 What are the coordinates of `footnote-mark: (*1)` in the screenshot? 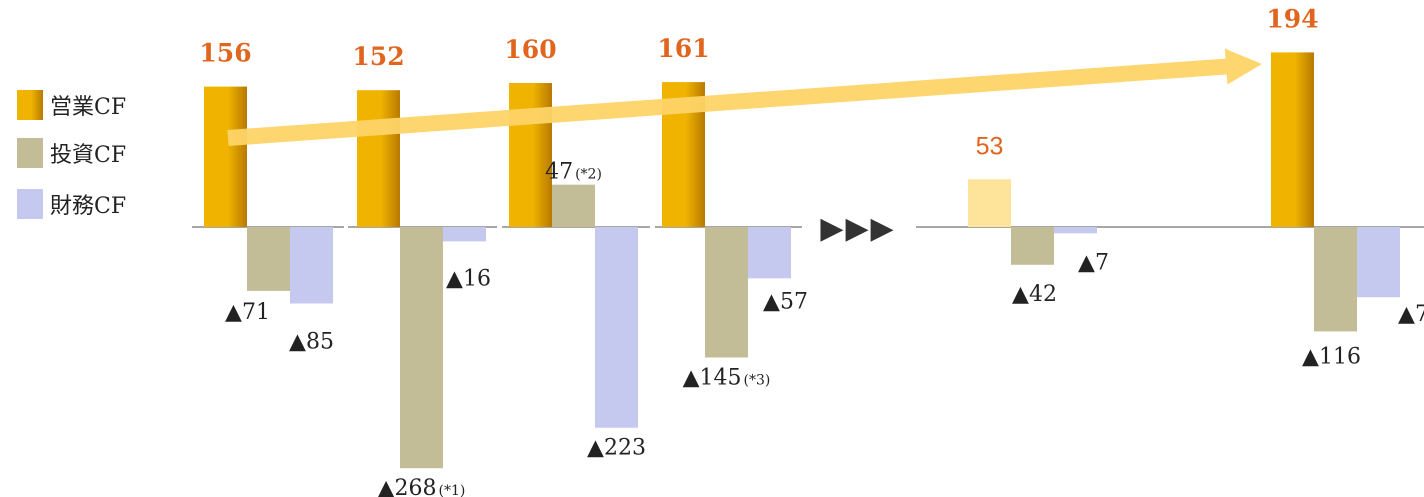 It's located at (452, 490).